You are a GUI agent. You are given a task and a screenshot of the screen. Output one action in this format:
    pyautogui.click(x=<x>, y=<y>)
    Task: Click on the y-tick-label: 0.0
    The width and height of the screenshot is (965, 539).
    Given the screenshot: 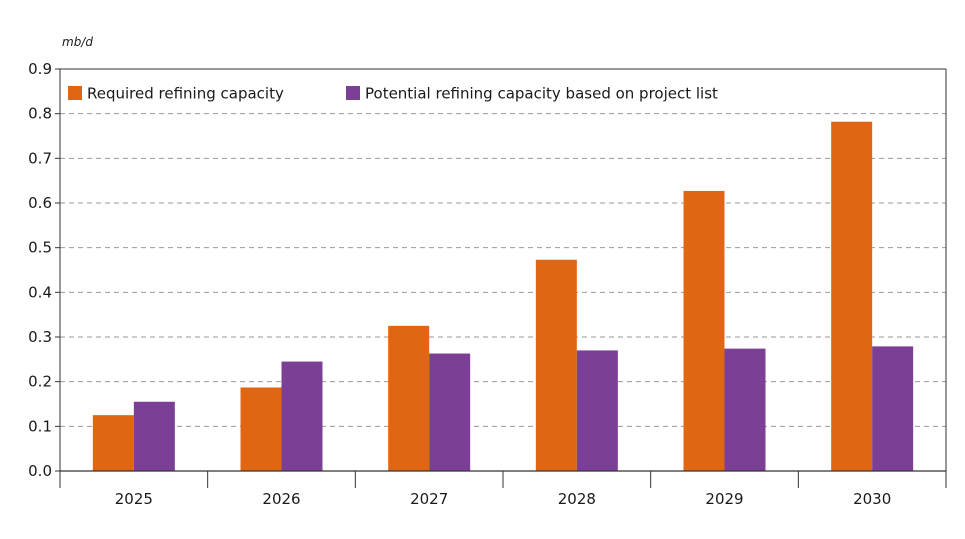 What is the action you would take?
    pyautogui.click(x=40, y=471)
    